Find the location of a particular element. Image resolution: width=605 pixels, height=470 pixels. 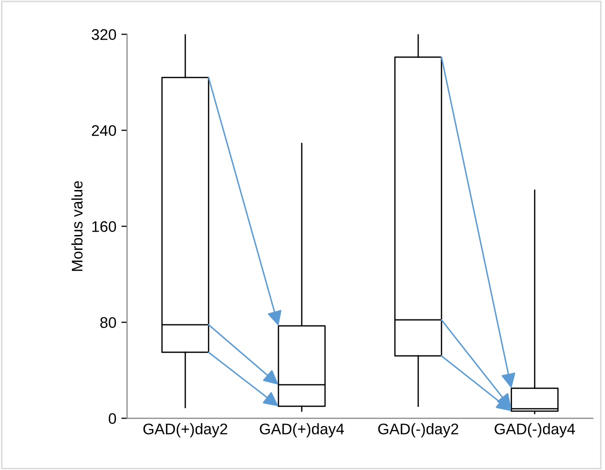

y-tick-label: 80 is located at coordinates (108, 322).